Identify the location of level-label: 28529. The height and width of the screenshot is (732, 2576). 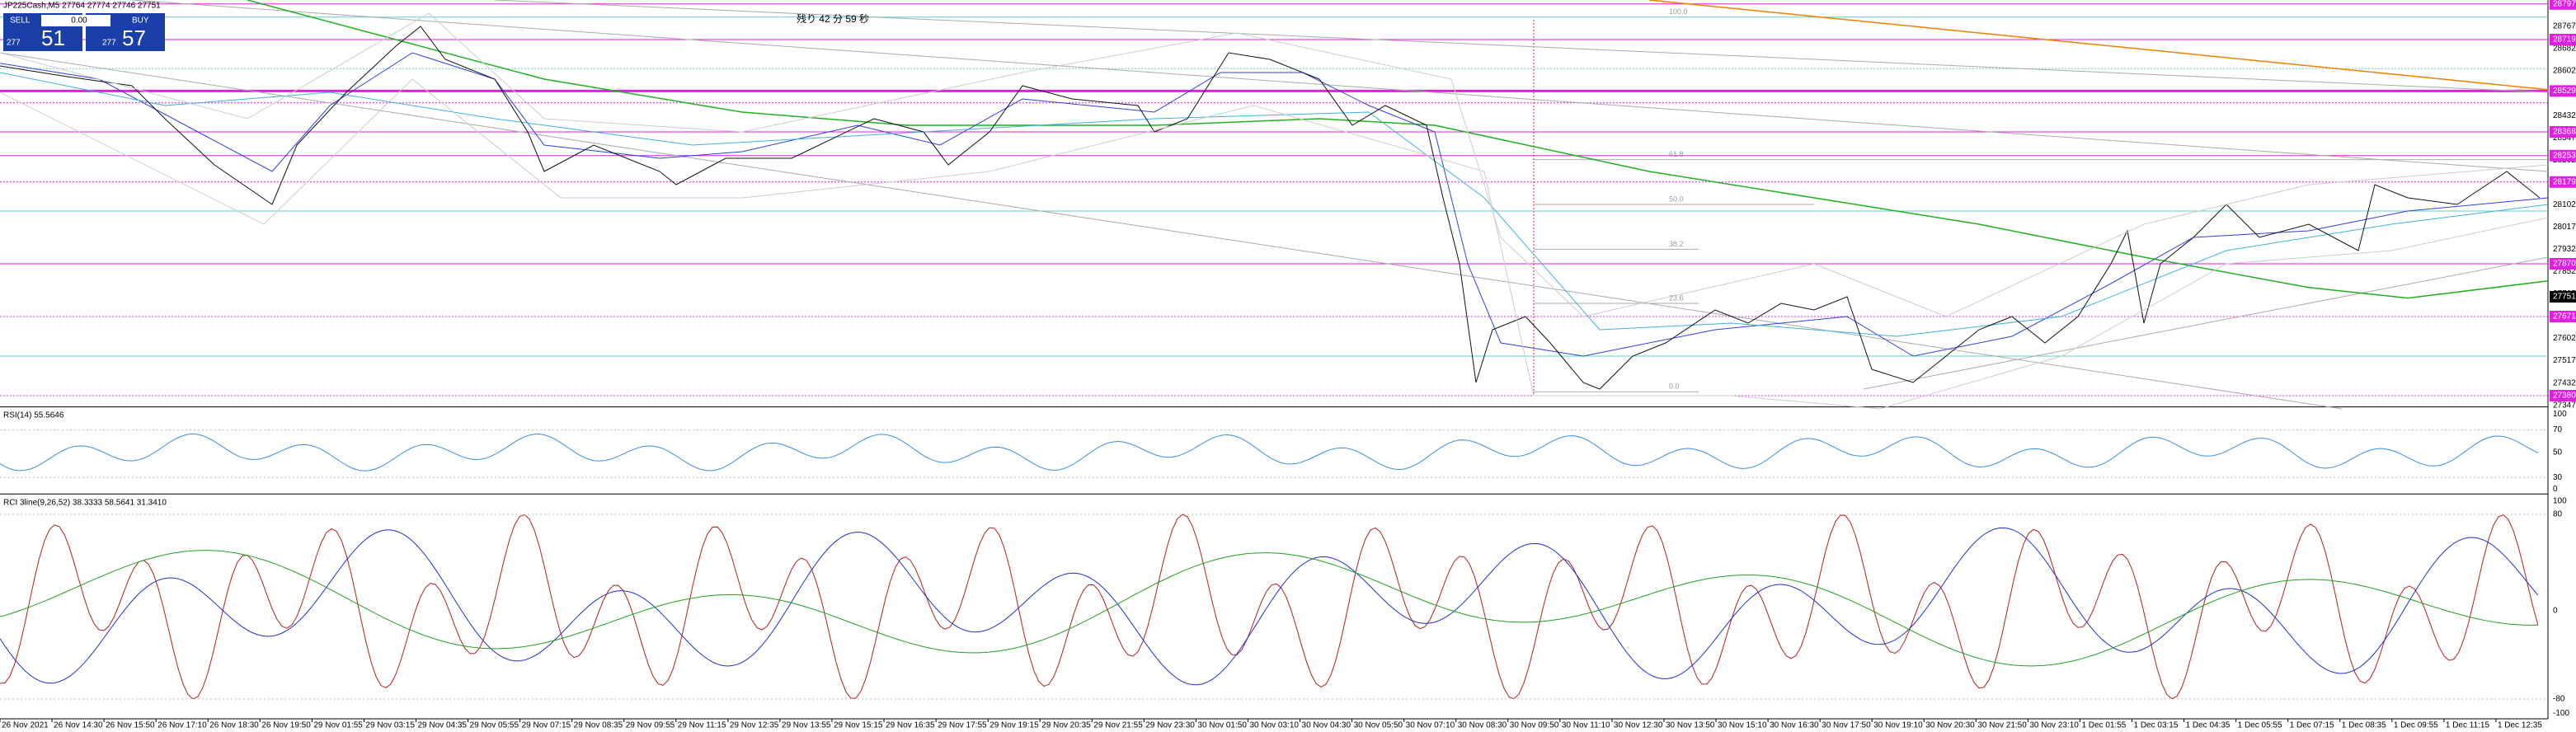
(2564, 91).